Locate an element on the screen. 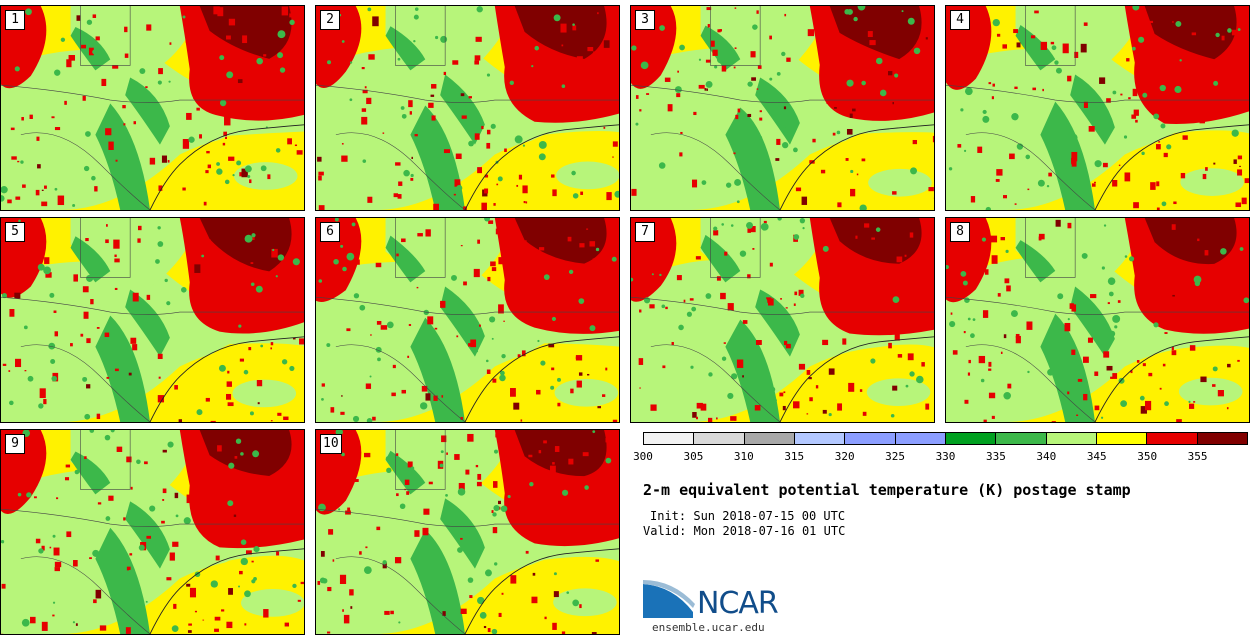  ensemble-member-panel: 3 is located at coordinates (782, 108).